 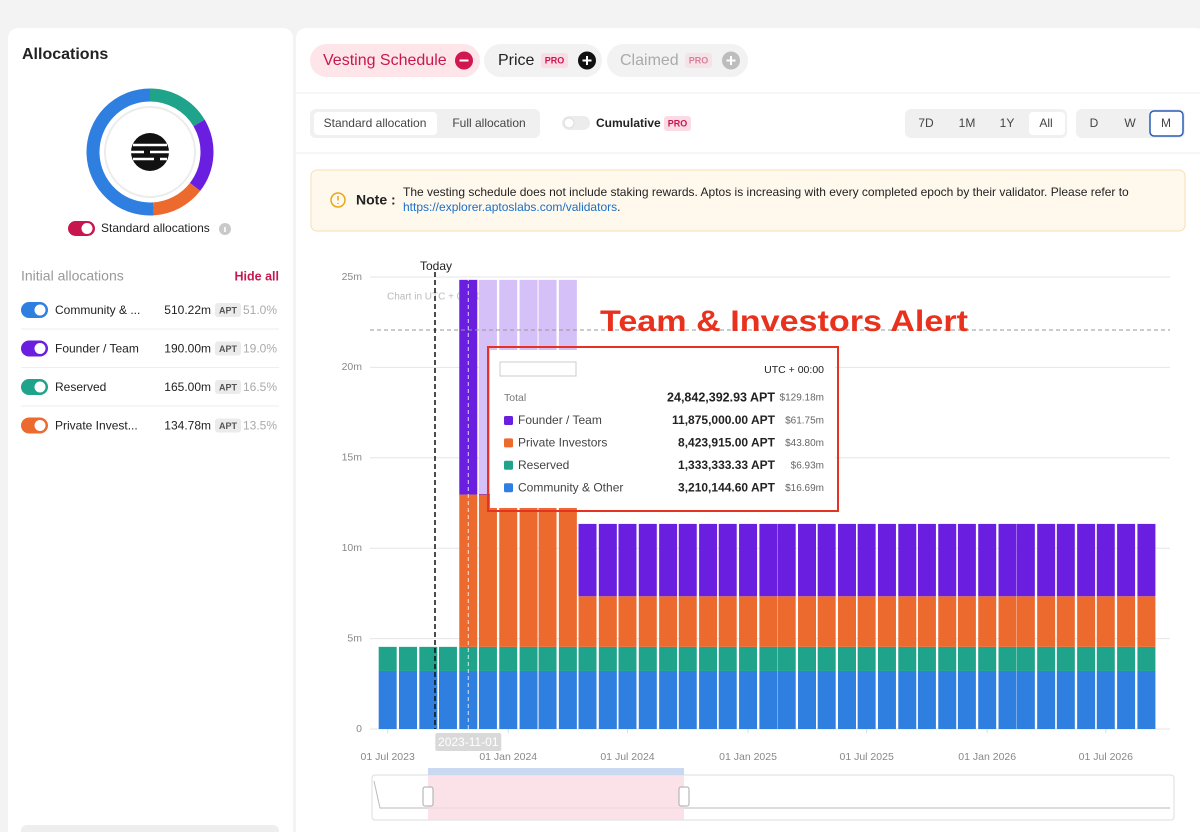 What do you see at coordinates (1106, 757) in the screenshot?
I see `x-tick-label: 01 Jul 2026` at bounding box center [1106, 757].